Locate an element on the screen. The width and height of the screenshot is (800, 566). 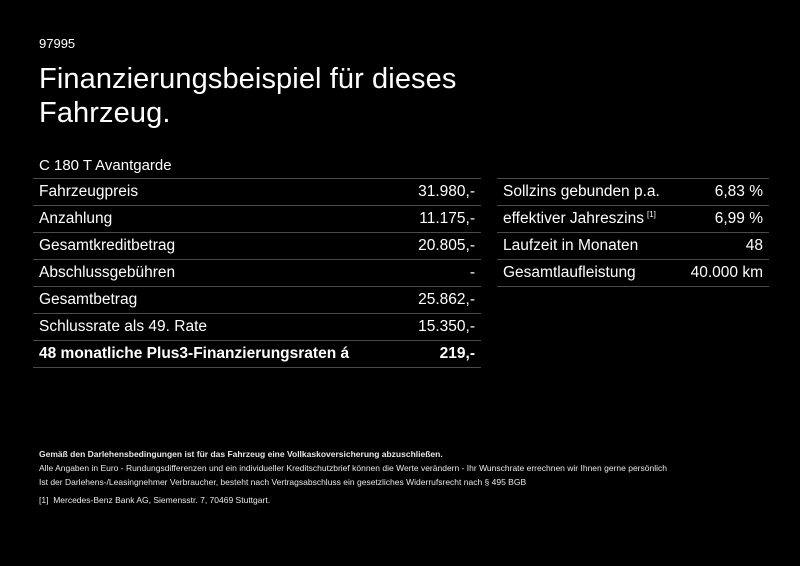
row-value: 15.350,- is located at coordinates (441, 327).